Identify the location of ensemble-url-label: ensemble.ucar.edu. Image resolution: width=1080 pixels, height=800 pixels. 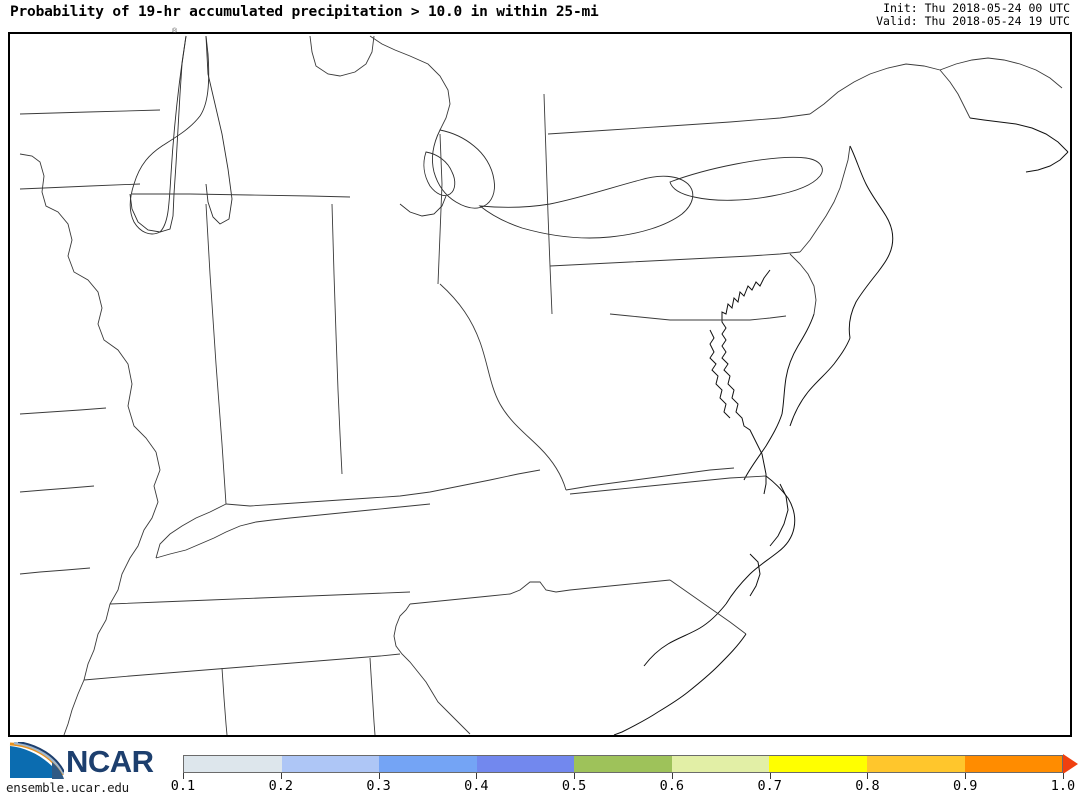
(67, 787).